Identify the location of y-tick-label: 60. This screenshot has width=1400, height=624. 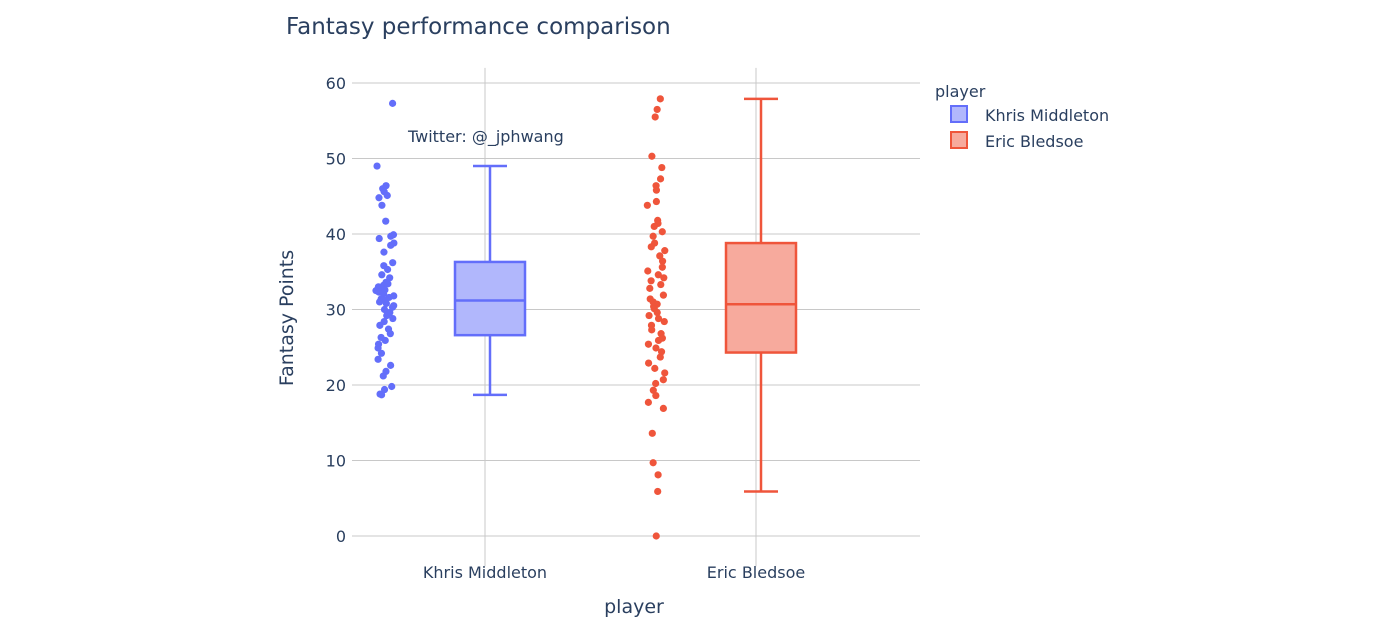
(336, 83).